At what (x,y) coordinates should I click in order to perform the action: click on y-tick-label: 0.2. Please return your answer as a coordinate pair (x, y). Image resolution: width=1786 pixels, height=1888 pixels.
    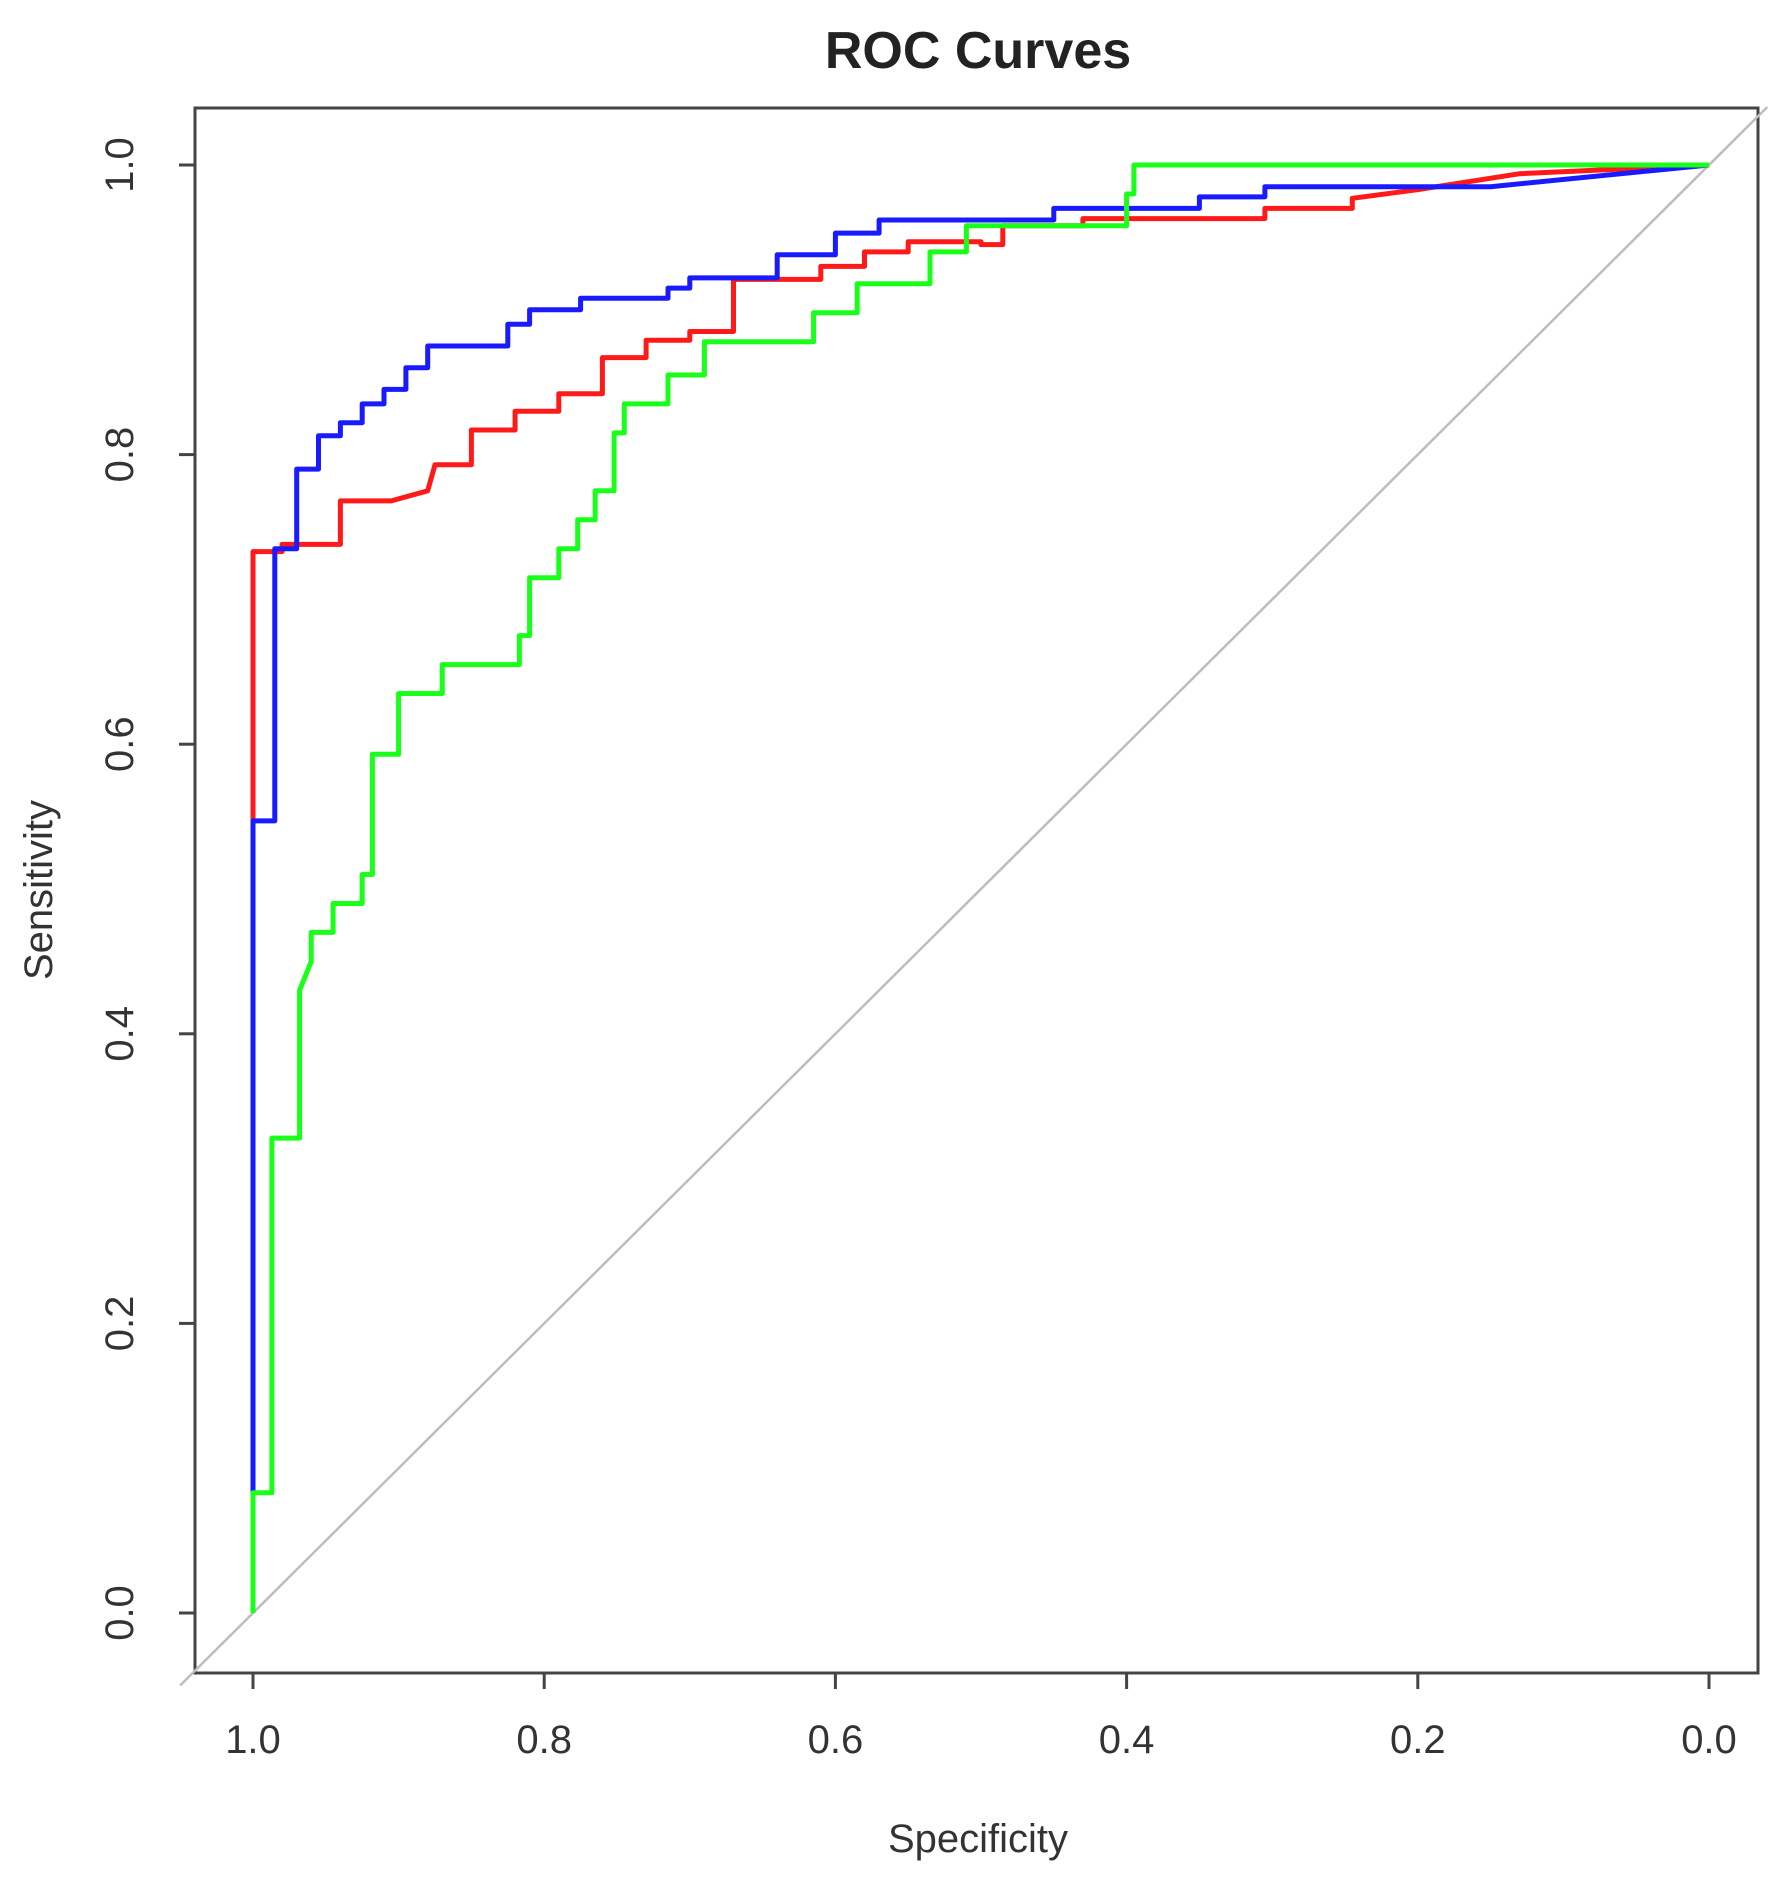
    Looking at the image, I should click on (120, 1324).